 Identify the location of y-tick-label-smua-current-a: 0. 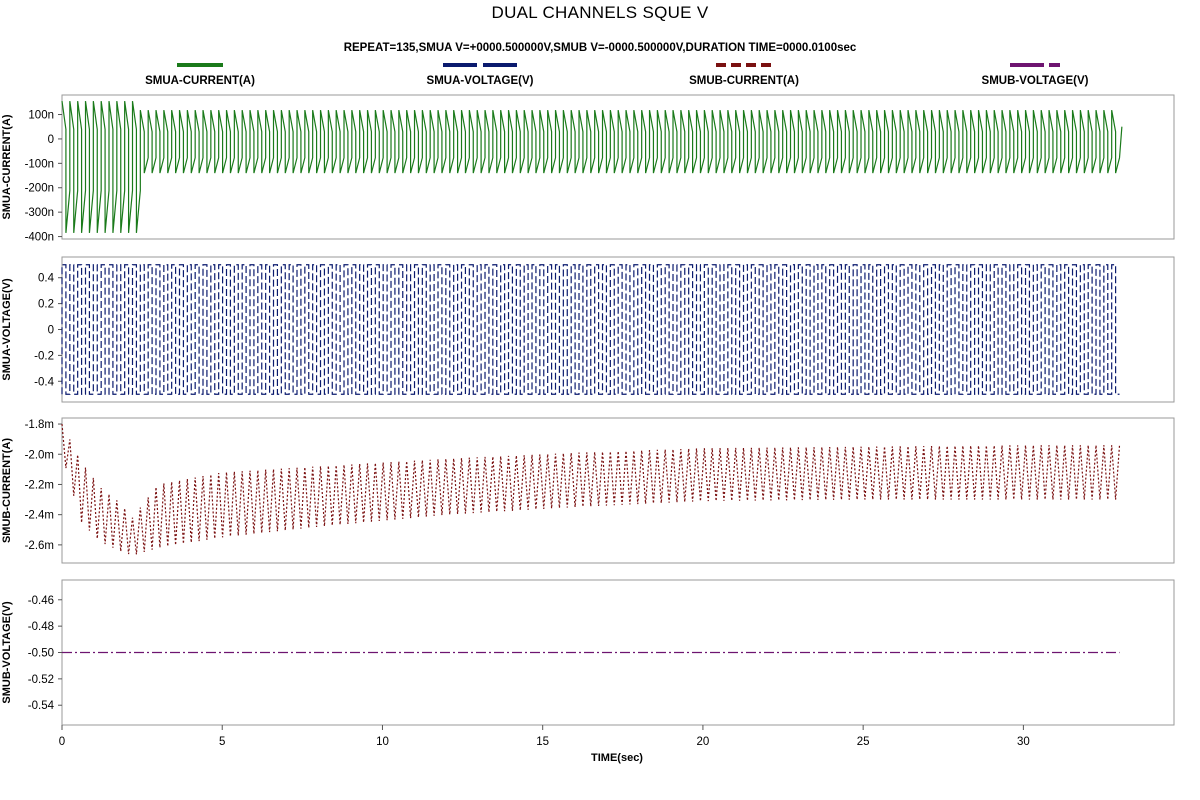
(51, 140).